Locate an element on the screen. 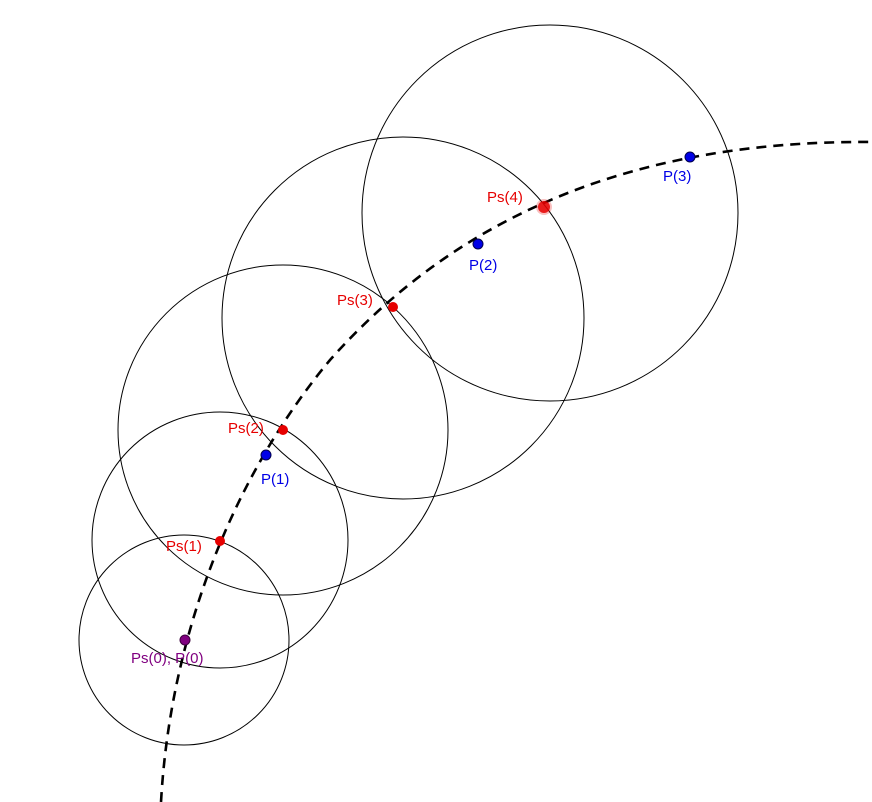  point-ps2 is located at coordinates (283, 430).